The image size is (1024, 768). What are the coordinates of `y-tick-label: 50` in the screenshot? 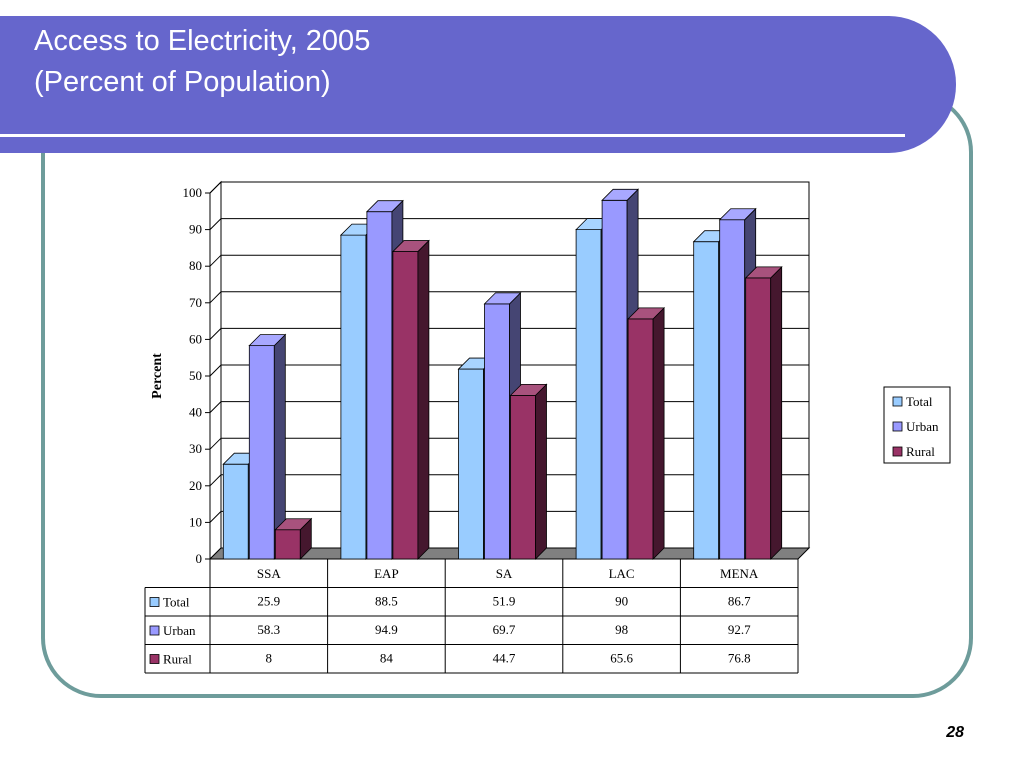 It's located at (195, 375).